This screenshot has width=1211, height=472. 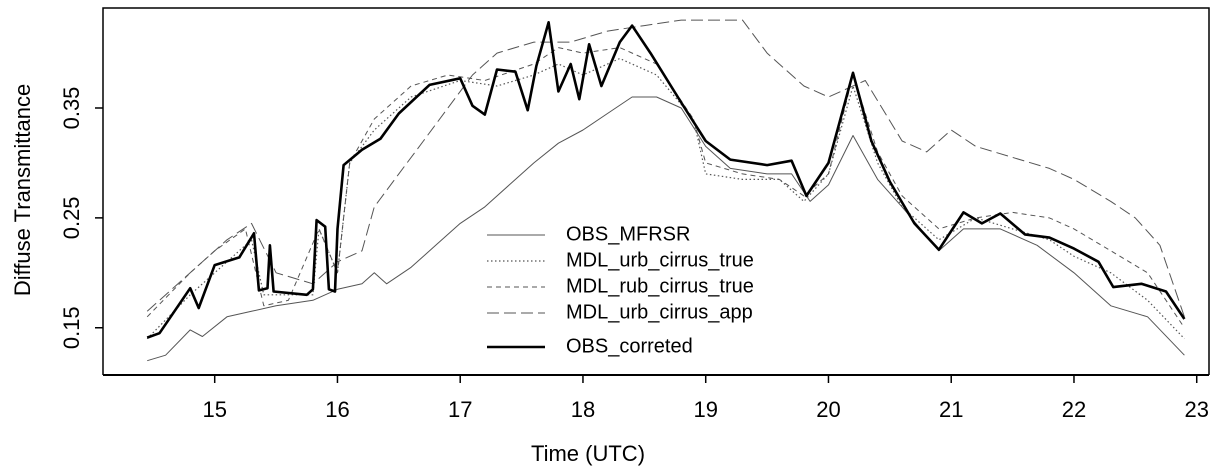 I want to click on y-tick-label: 0.15, so click(x=71, y=327).